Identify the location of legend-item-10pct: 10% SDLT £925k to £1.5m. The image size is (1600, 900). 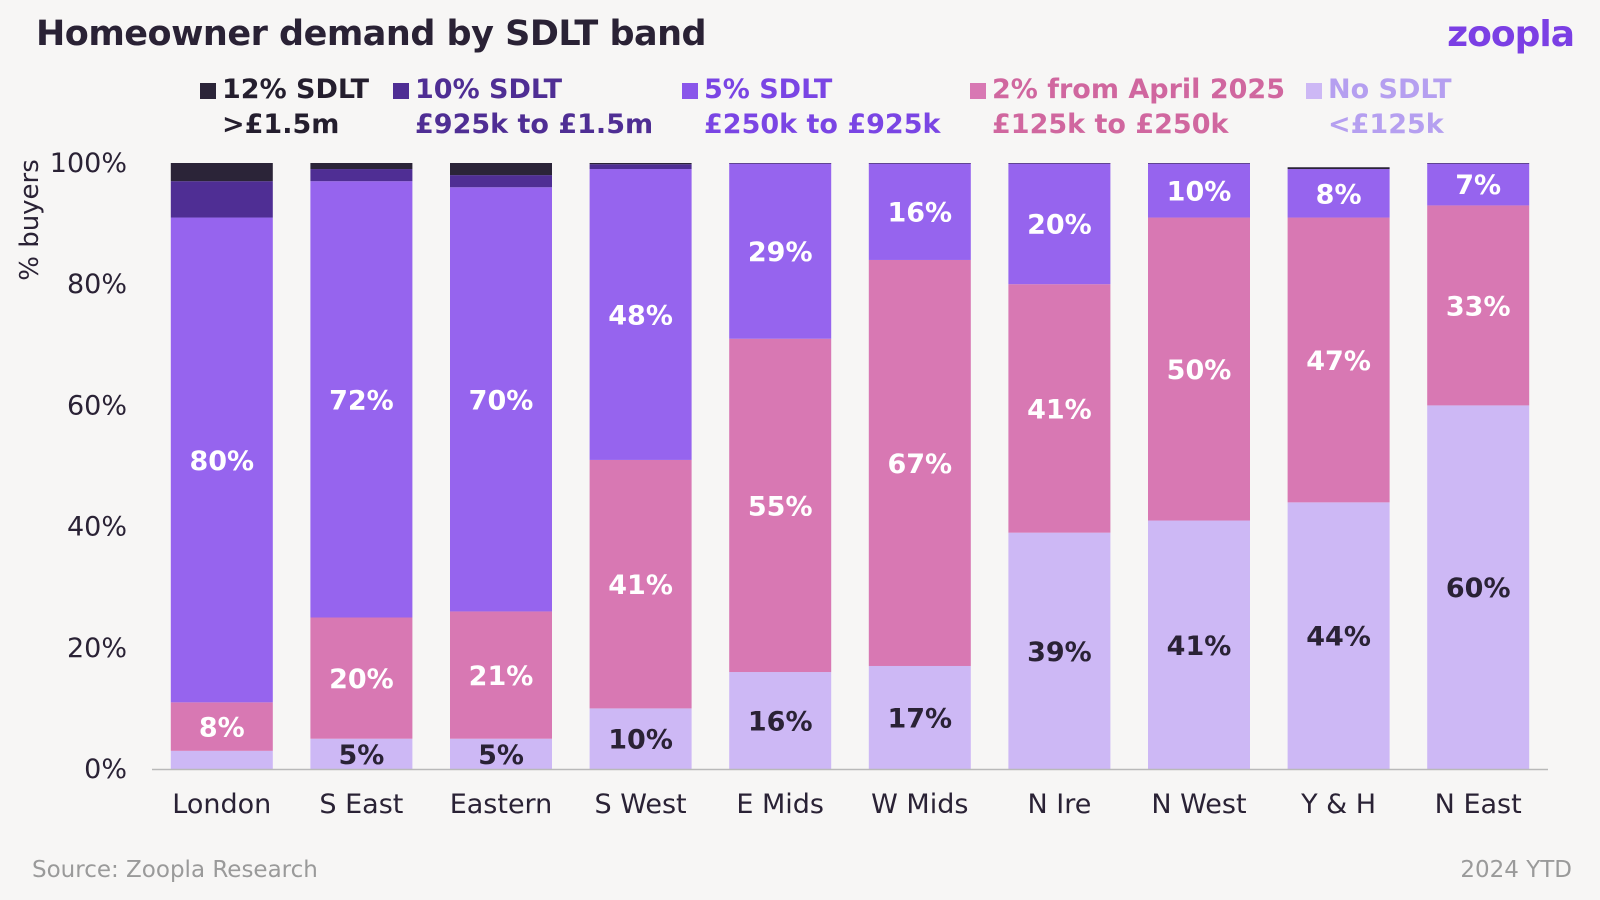
(523, 107).